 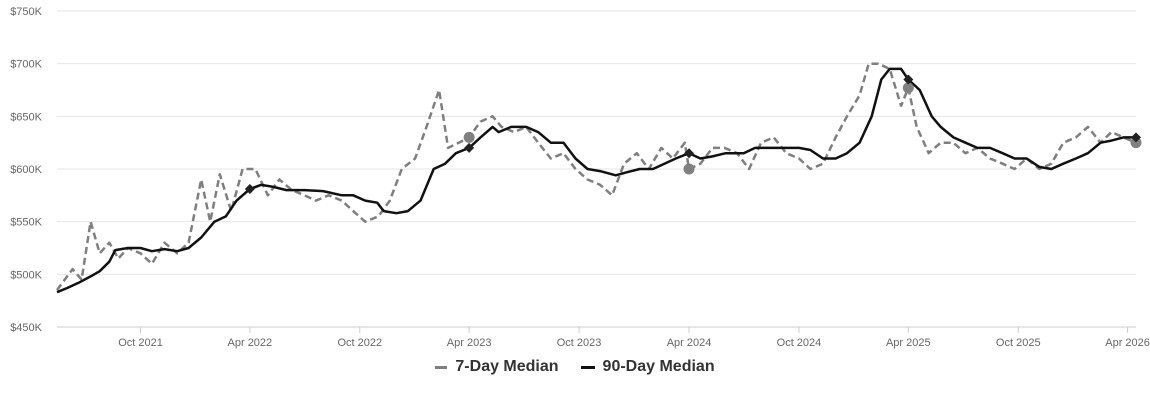 What do you see at coordinates (441, 367) in the screenshot?
I see `legend-swatch-dashed` at bounding box center [441, 367].